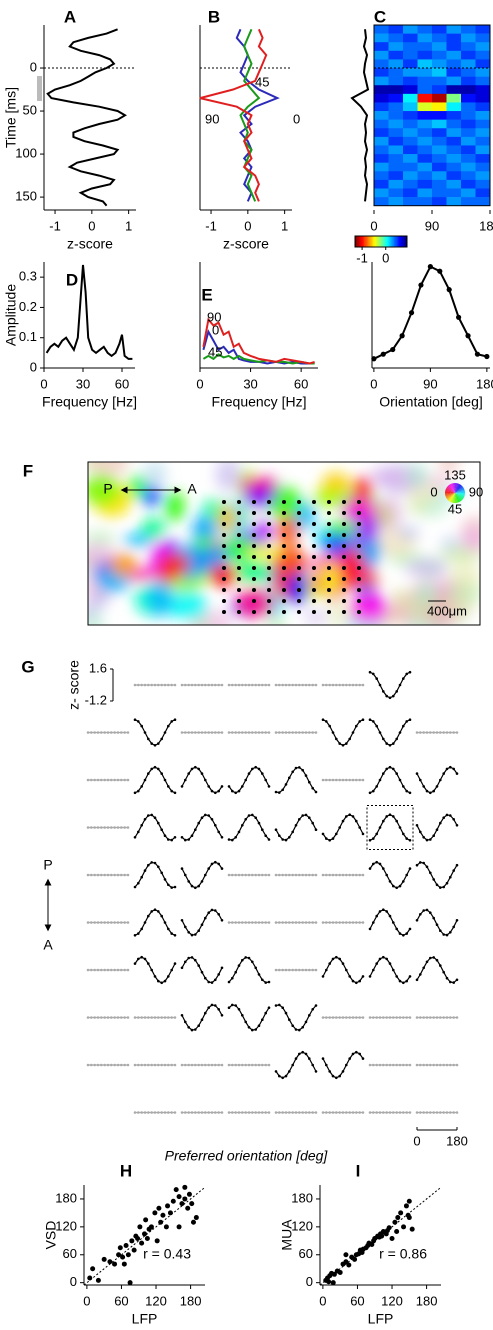  What do you see at coordinates (126, 1170) in the screenshot?
I see `panel-letter: H` at bounding box center [126, 1170].